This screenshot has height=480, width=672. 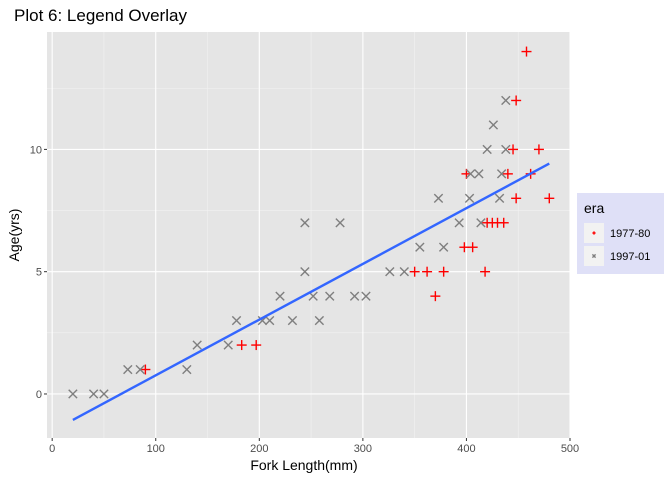 What do you see at coordinates (363, 449) in the screenshot?
I see `x-tick-label: 300` at bounding box center [363, 449].